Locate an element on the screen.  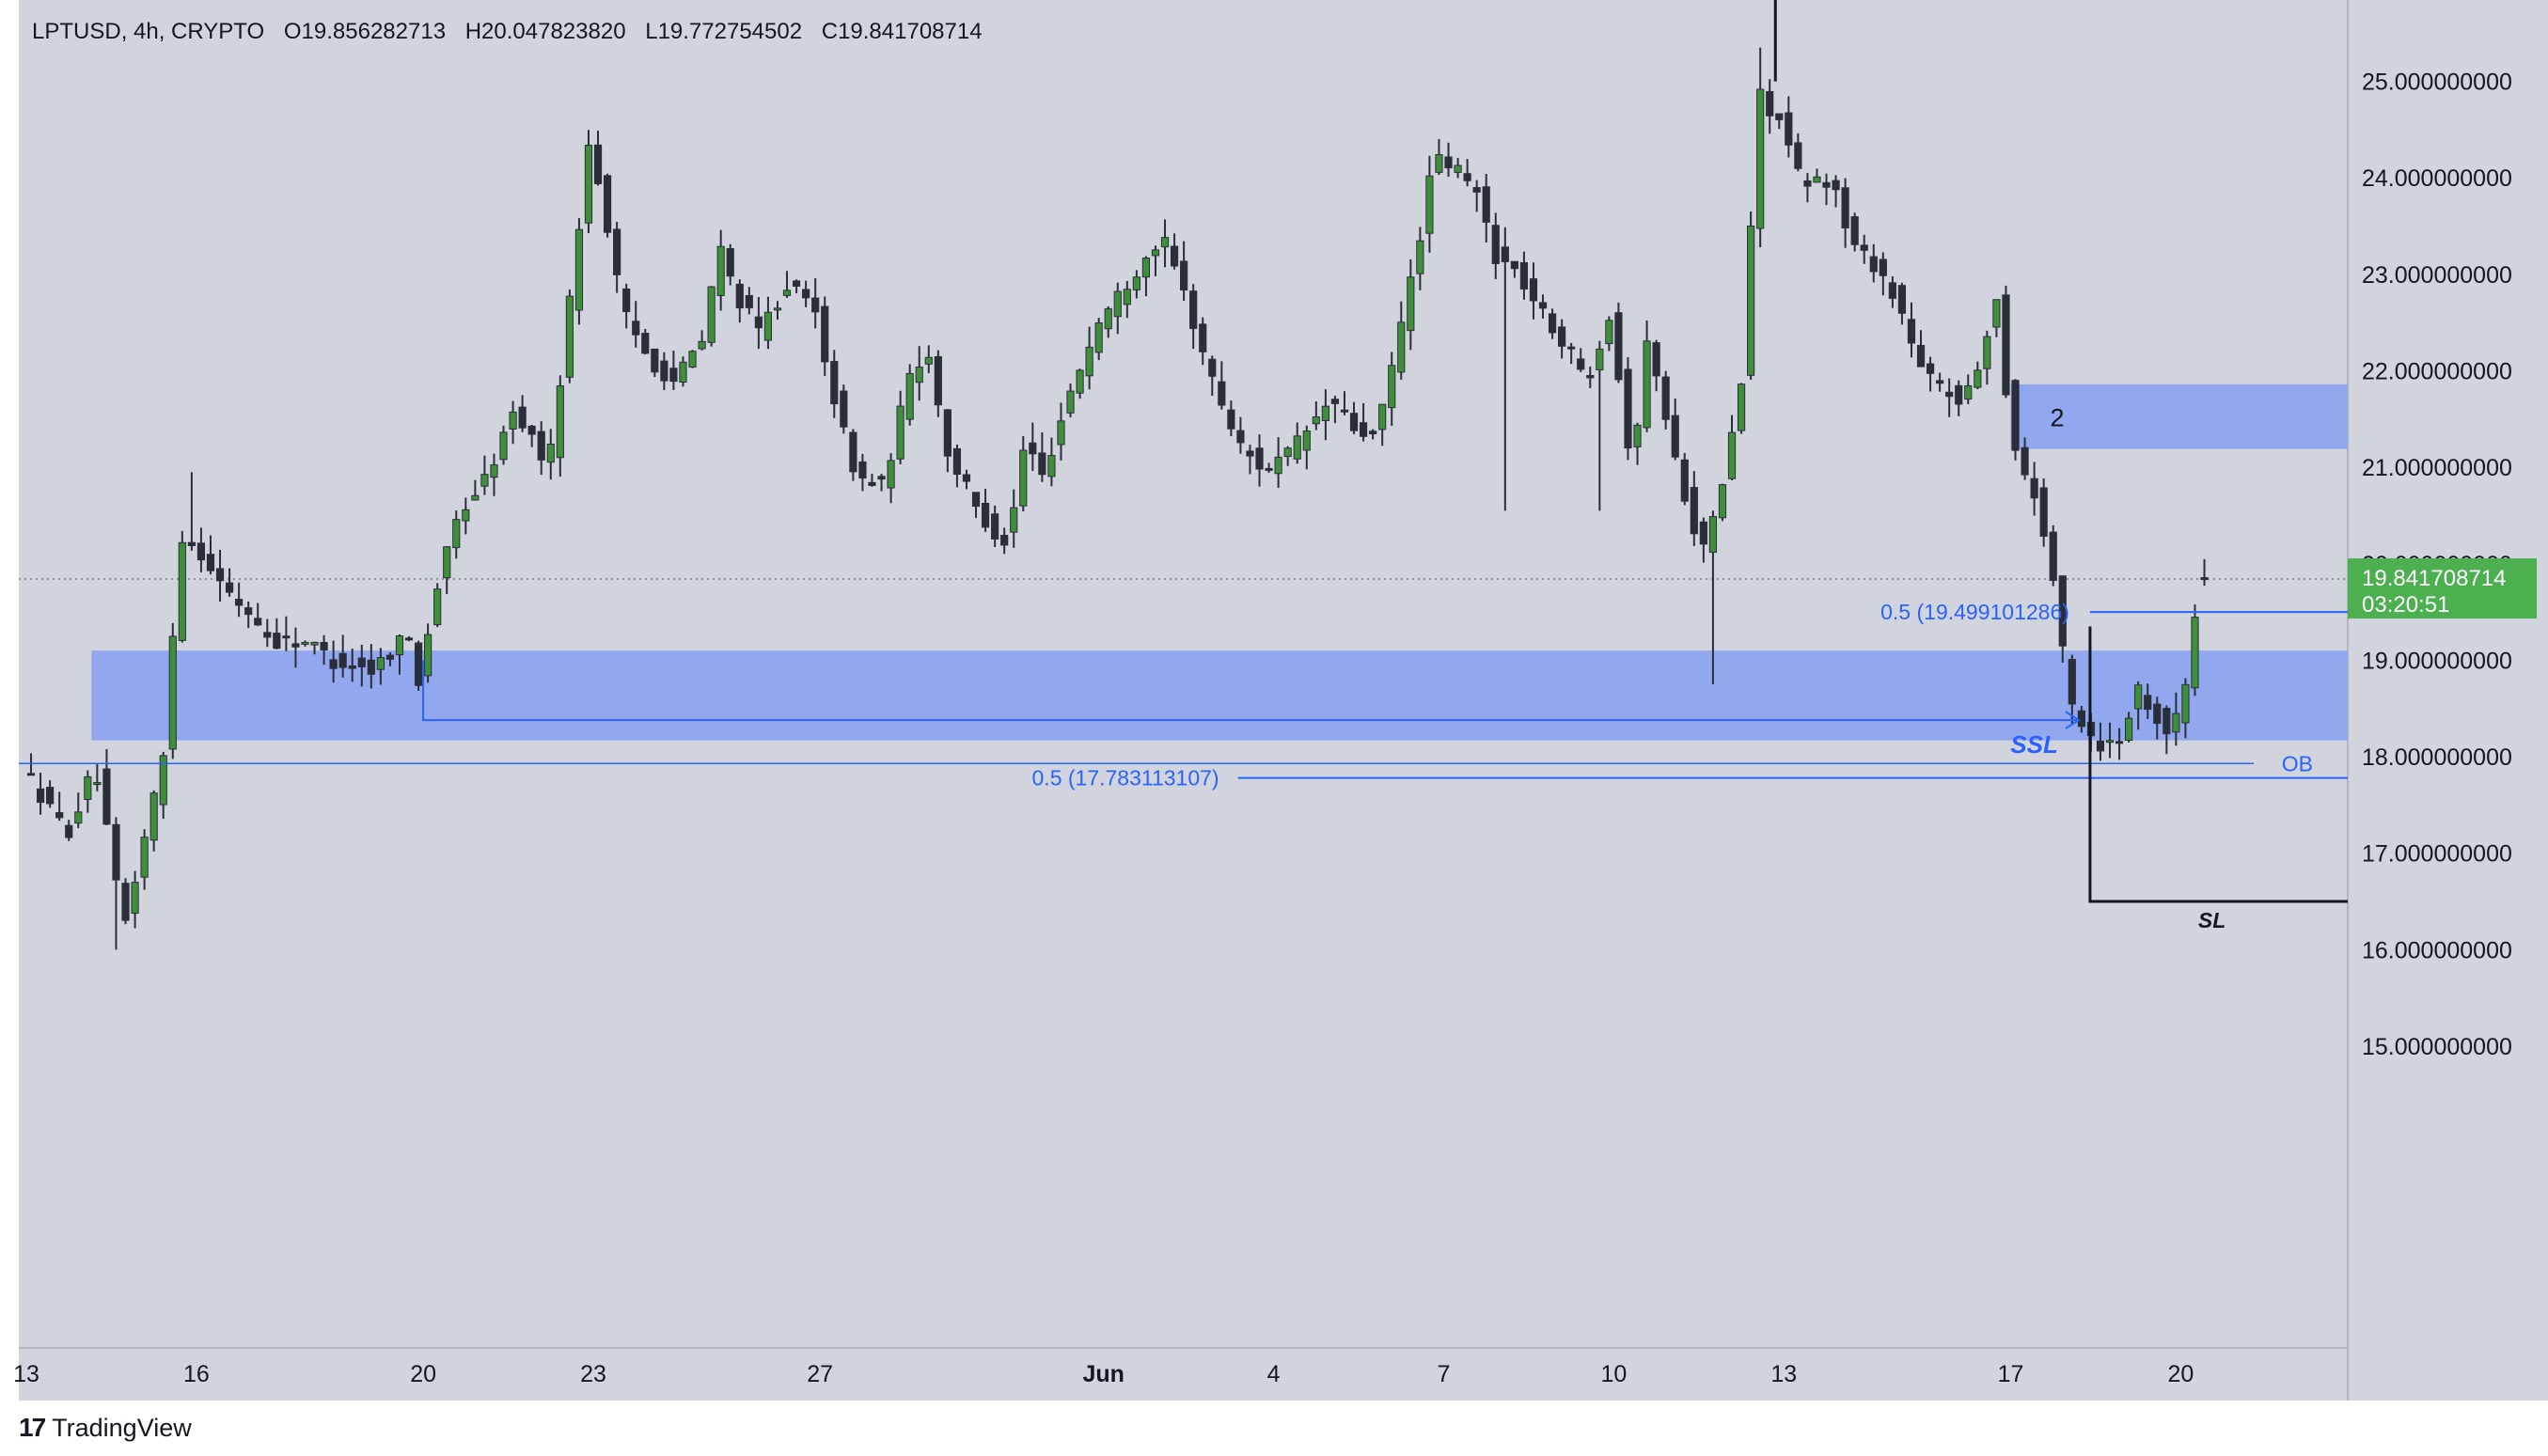
ssl-line is located at coordinates (1250, 691).